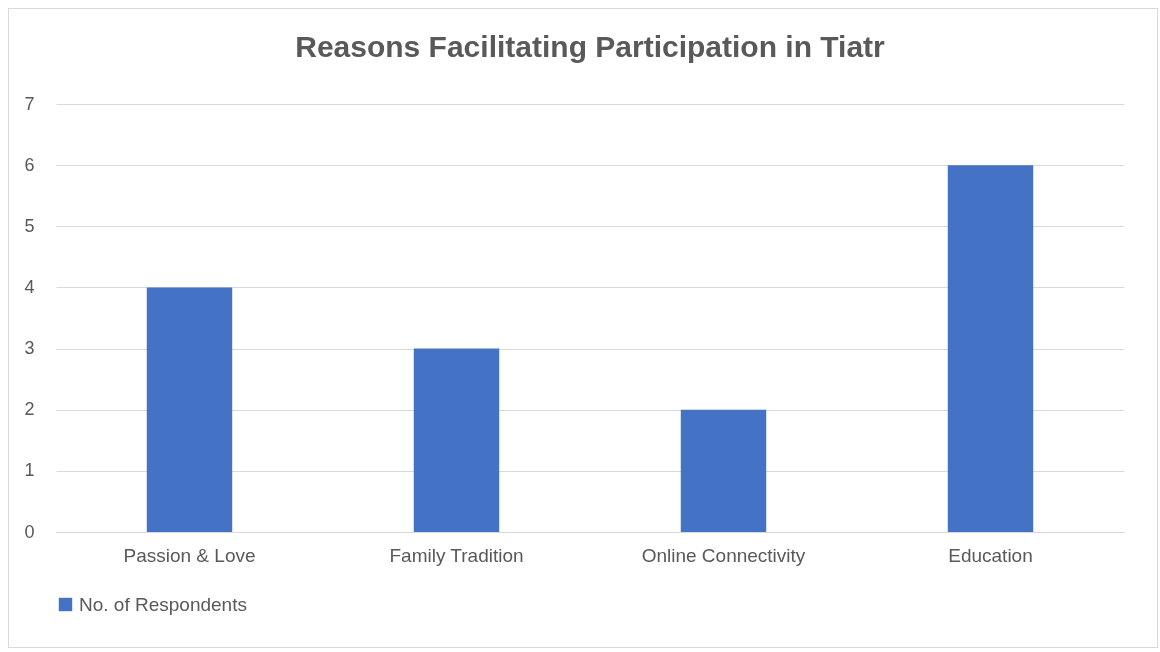 The width and height of the screenshot is (1160, 652). Describe the element at coordinates (29, 225) in the screenshot. I see `y-tick-label: 5` at that location.